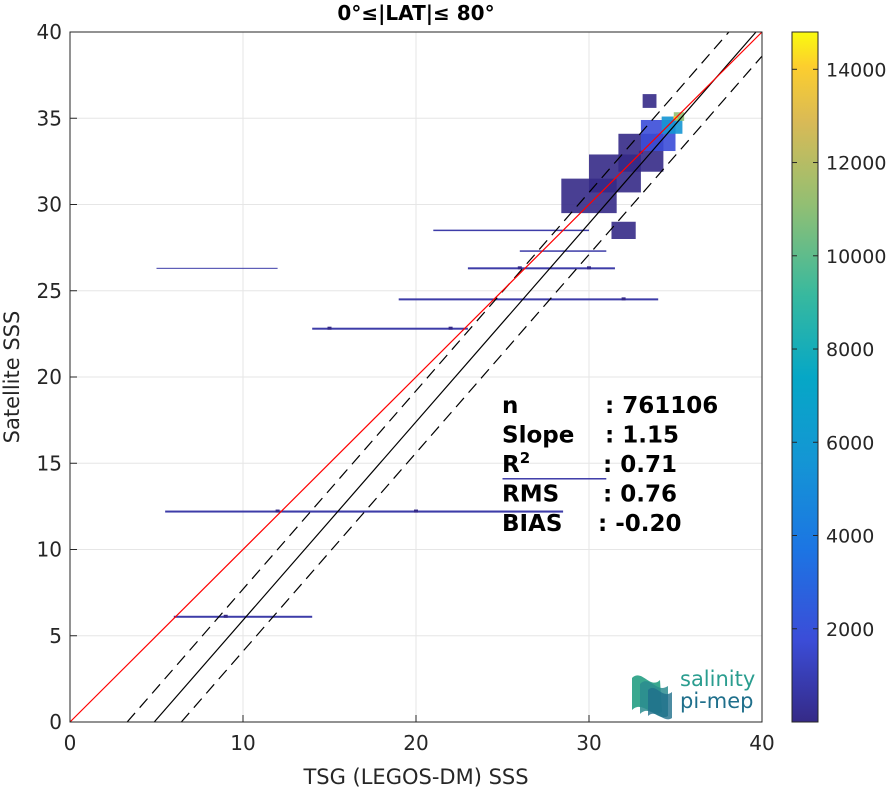  Describe the element at coordinates (850, 630) in the screenshot. I see `colorbar-tick-label: 2000` at that location.